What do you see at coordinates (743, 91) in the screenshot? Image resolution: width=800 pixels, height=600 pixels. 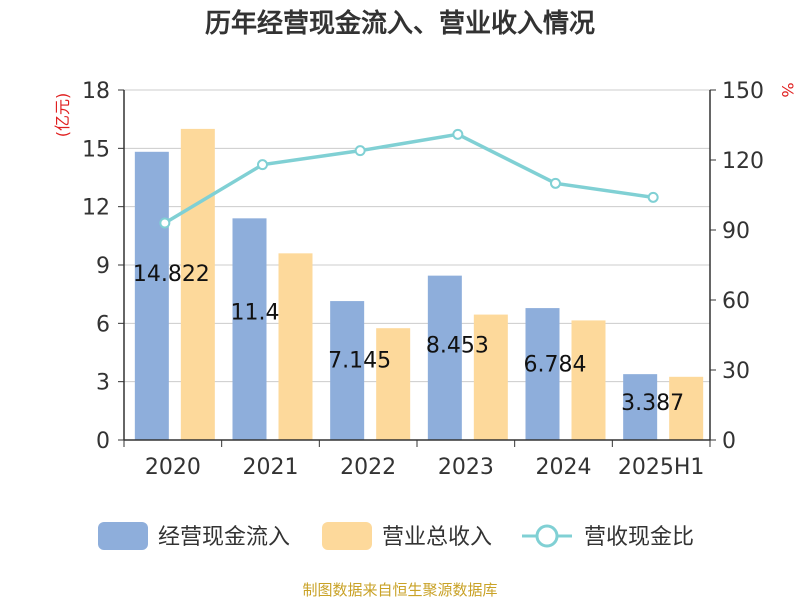 I see `y-right-tick-label: 150` at bounding box center [743, 91].